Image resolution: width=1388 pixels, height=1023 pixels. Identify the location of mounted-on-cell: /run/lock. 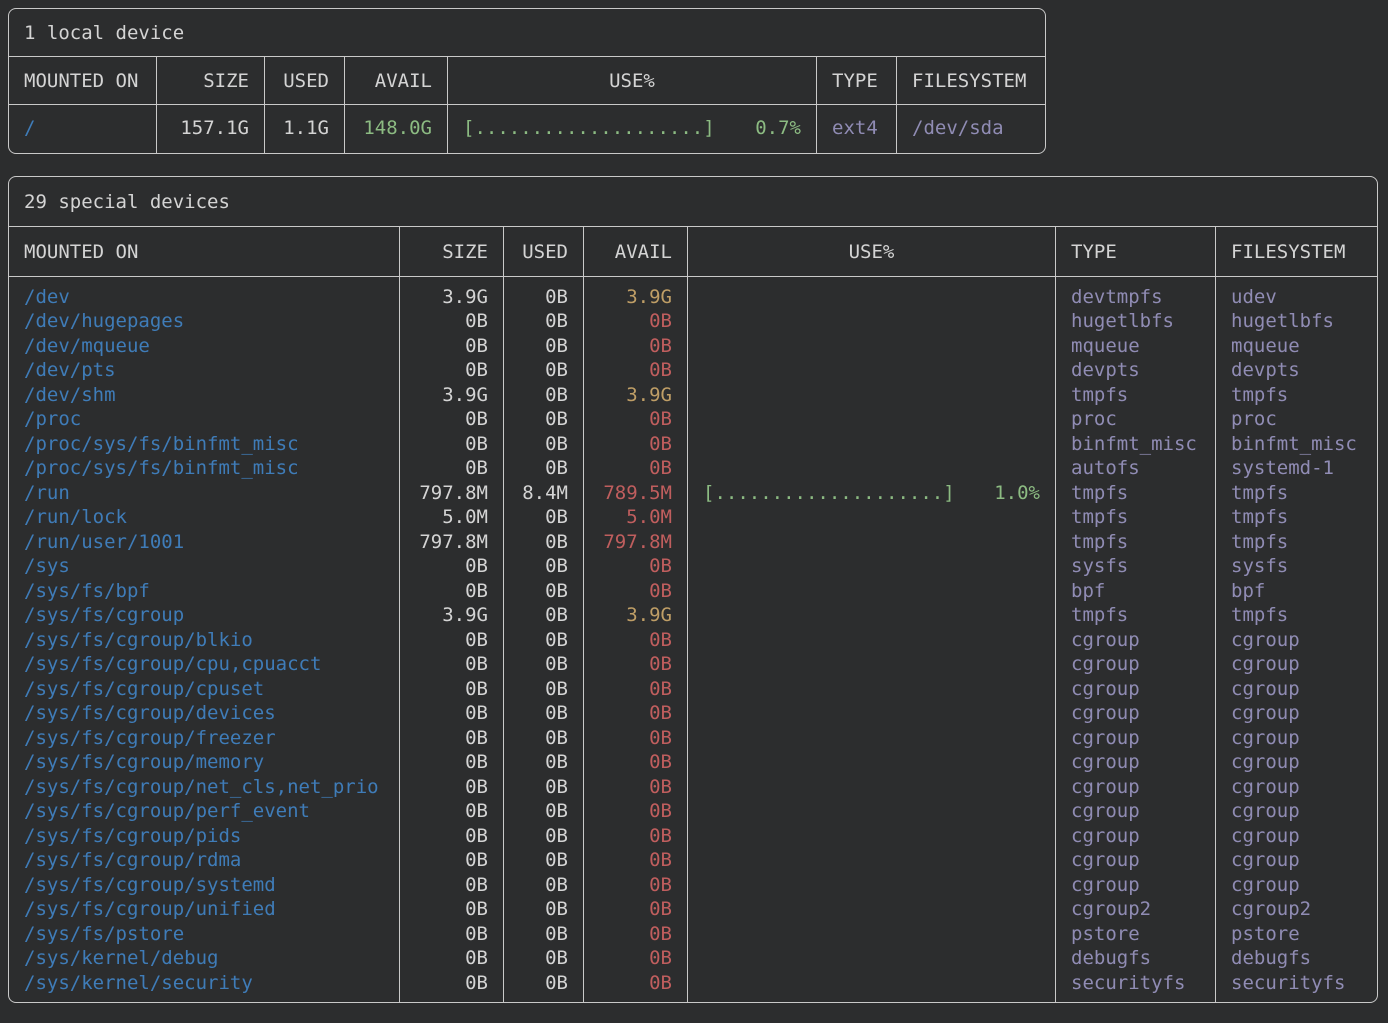
(75, 517).